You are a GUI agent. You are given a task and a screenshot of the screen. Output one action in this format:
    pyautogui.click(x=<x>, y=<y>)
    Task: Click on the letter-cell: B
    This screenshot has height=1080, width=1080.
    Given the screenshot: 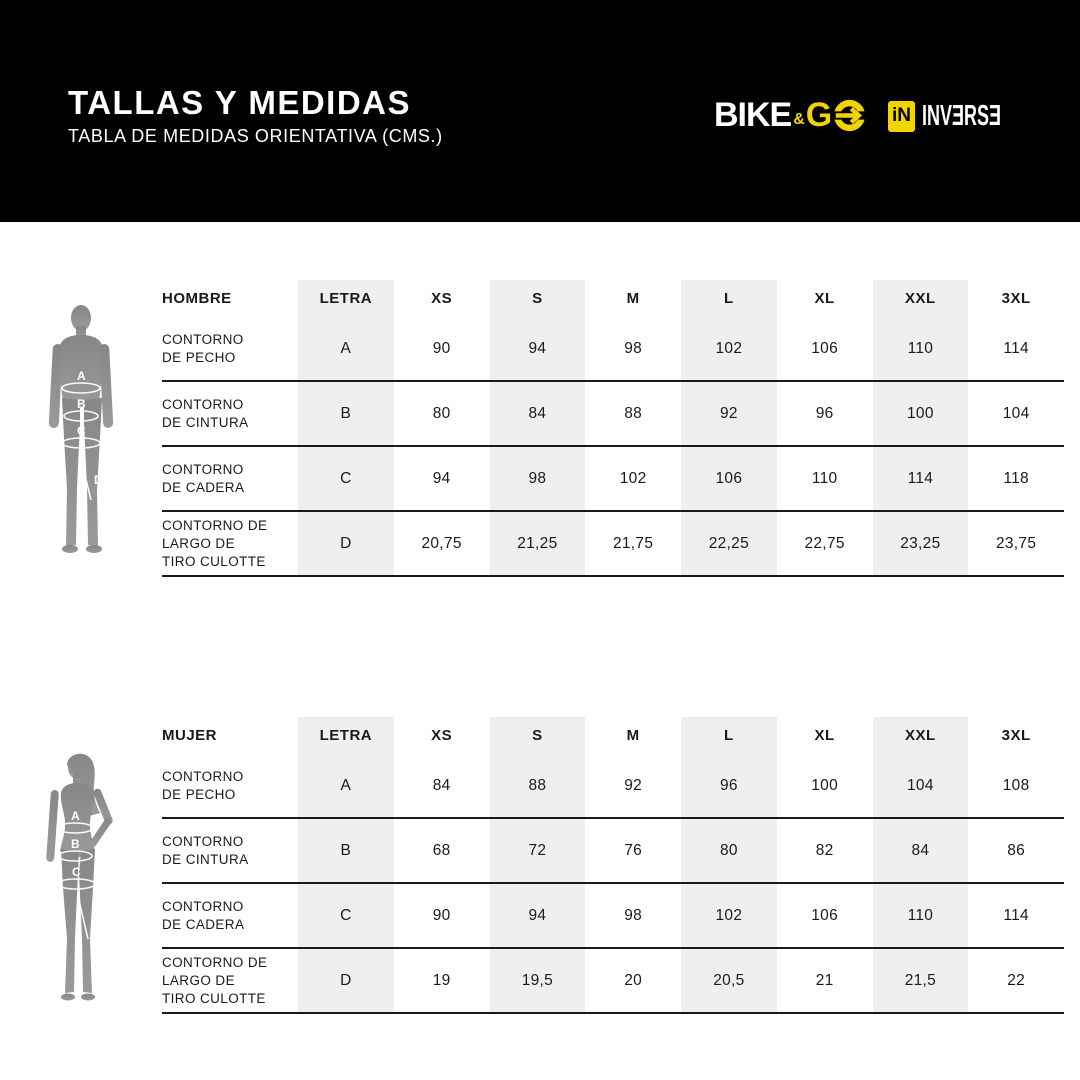 What is the action you would take?
    pyautogui.click(x=346, y=851)
    